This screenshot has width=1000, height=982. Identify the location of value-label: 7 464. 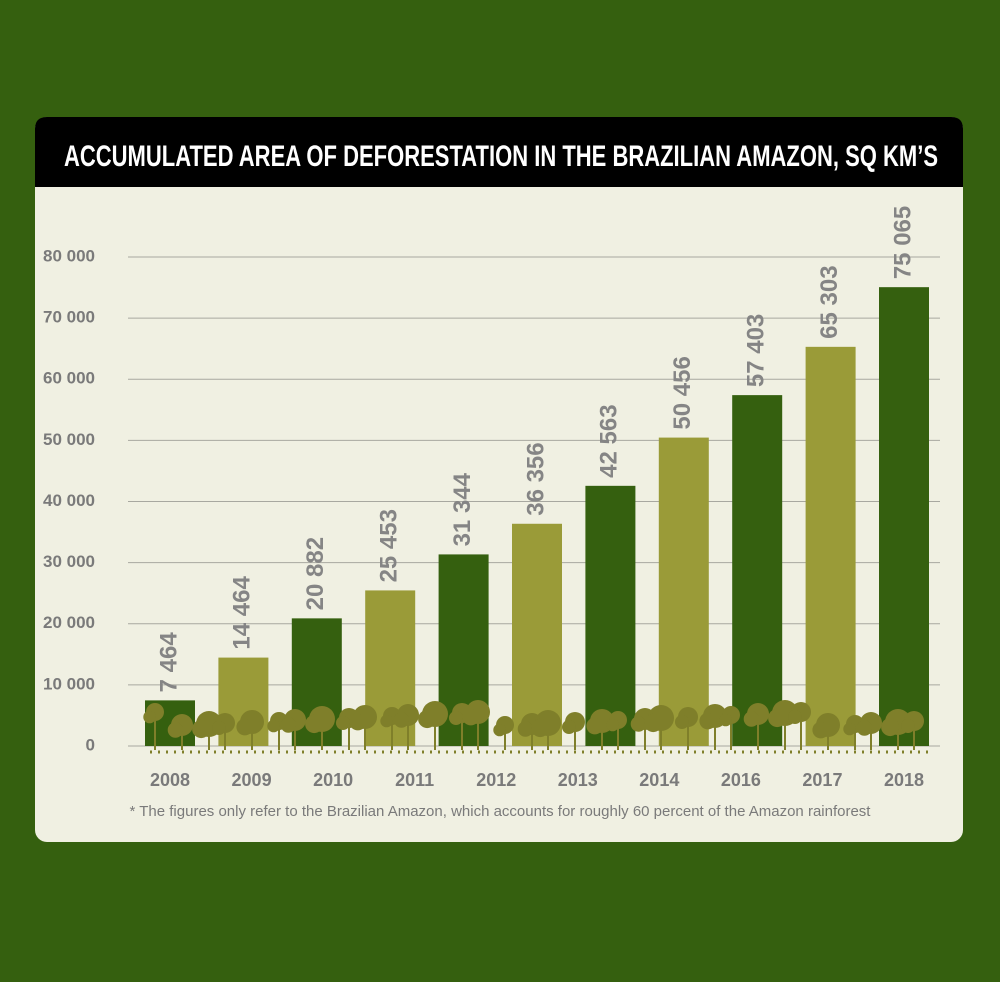
(168, 662).